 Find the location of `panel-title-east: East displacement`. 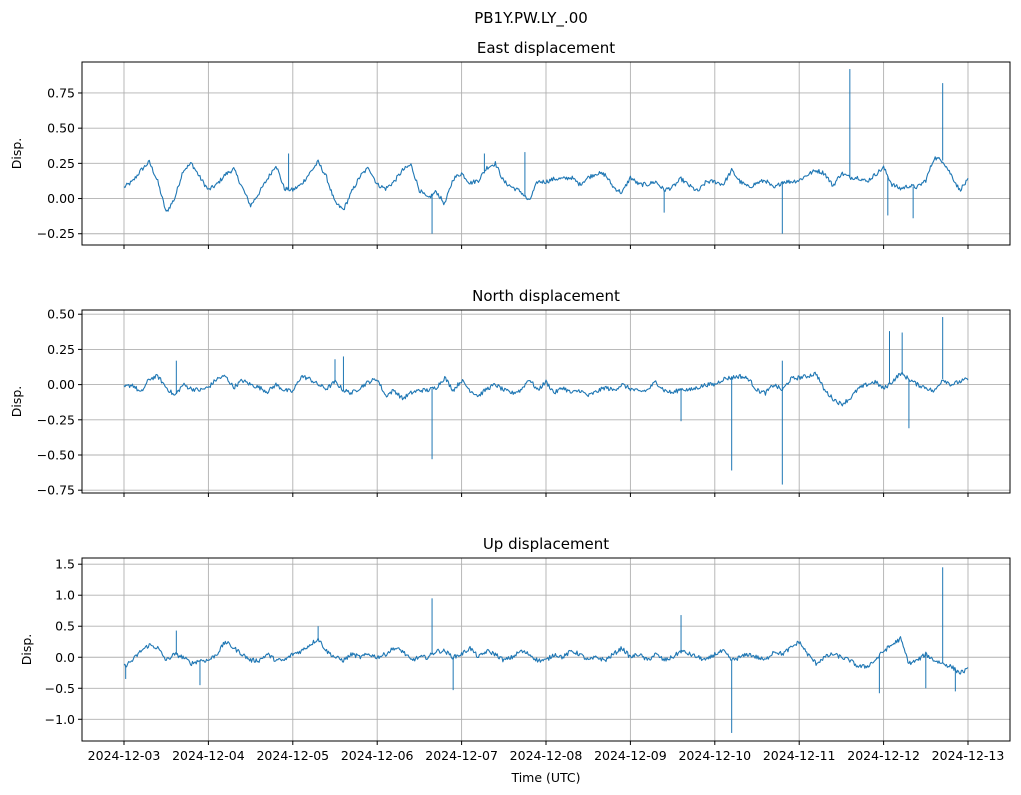

panel-title-east: East displacement is located at coordinates (546, 48).